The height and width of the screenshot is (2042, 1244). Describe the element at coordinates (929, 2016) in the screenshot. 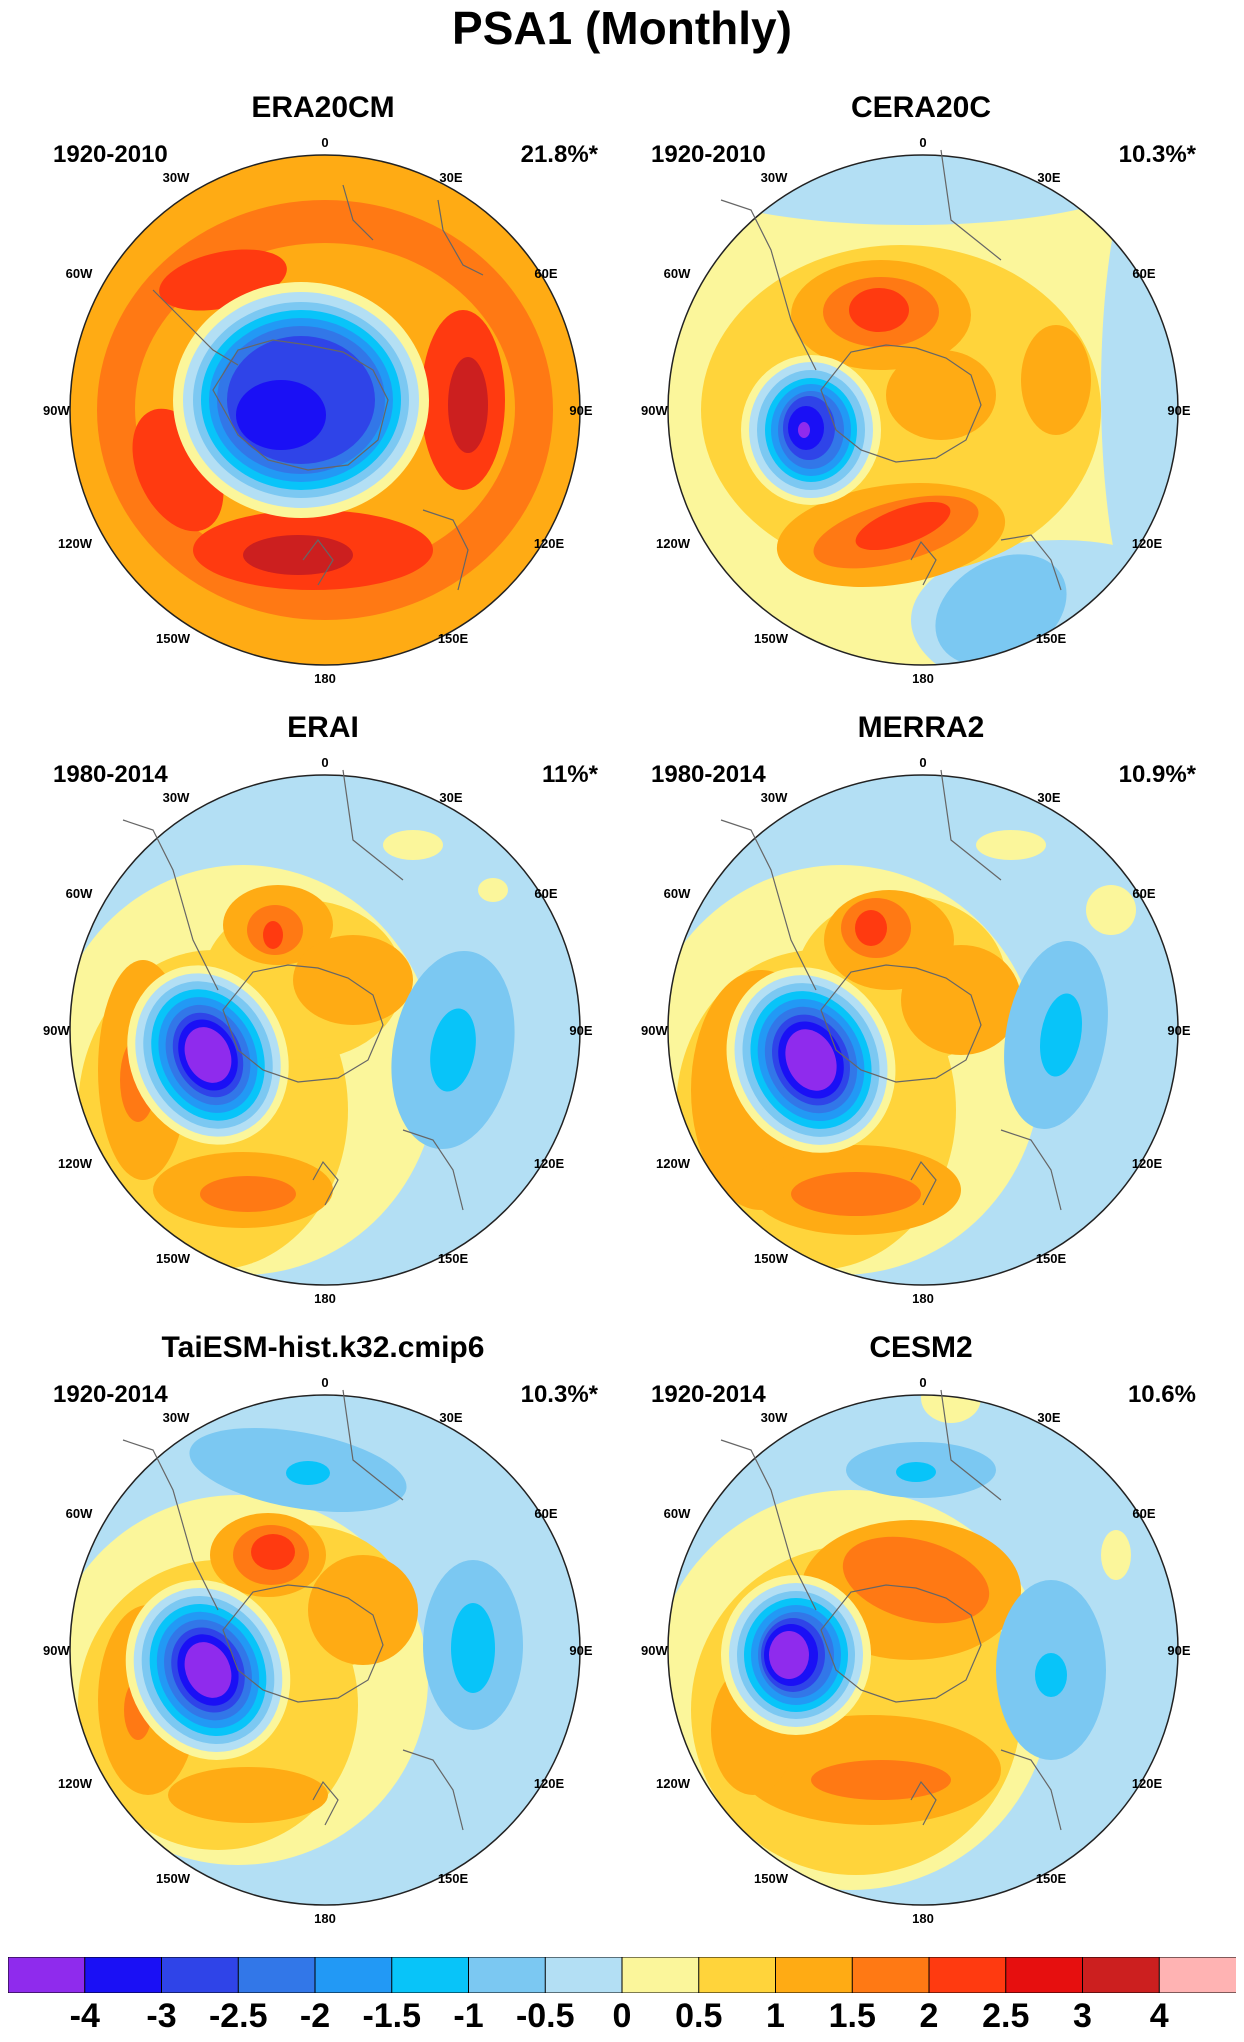

I see `colorbar-tick-label: 2` at that location.